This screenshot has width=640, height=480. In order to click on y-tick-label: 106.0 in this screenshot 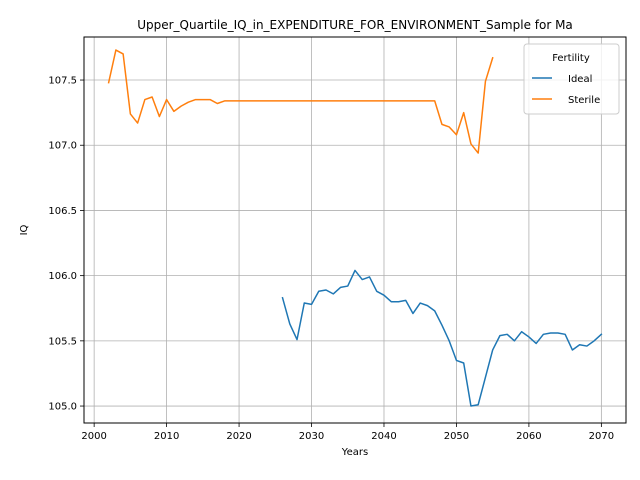, I will do `click(62, 276)`.